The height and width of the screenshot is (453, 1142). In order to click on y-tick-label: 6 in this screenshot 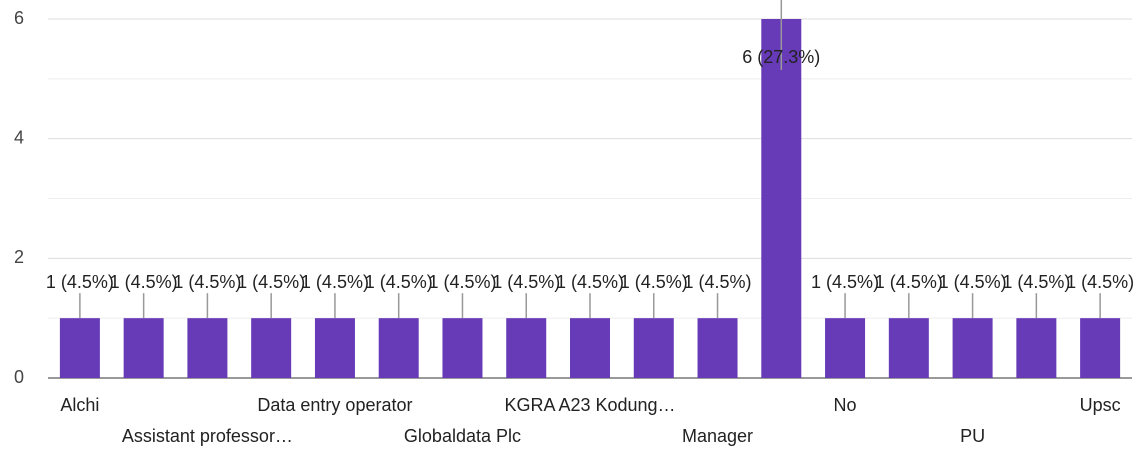, I will do `click(19, 18)`.